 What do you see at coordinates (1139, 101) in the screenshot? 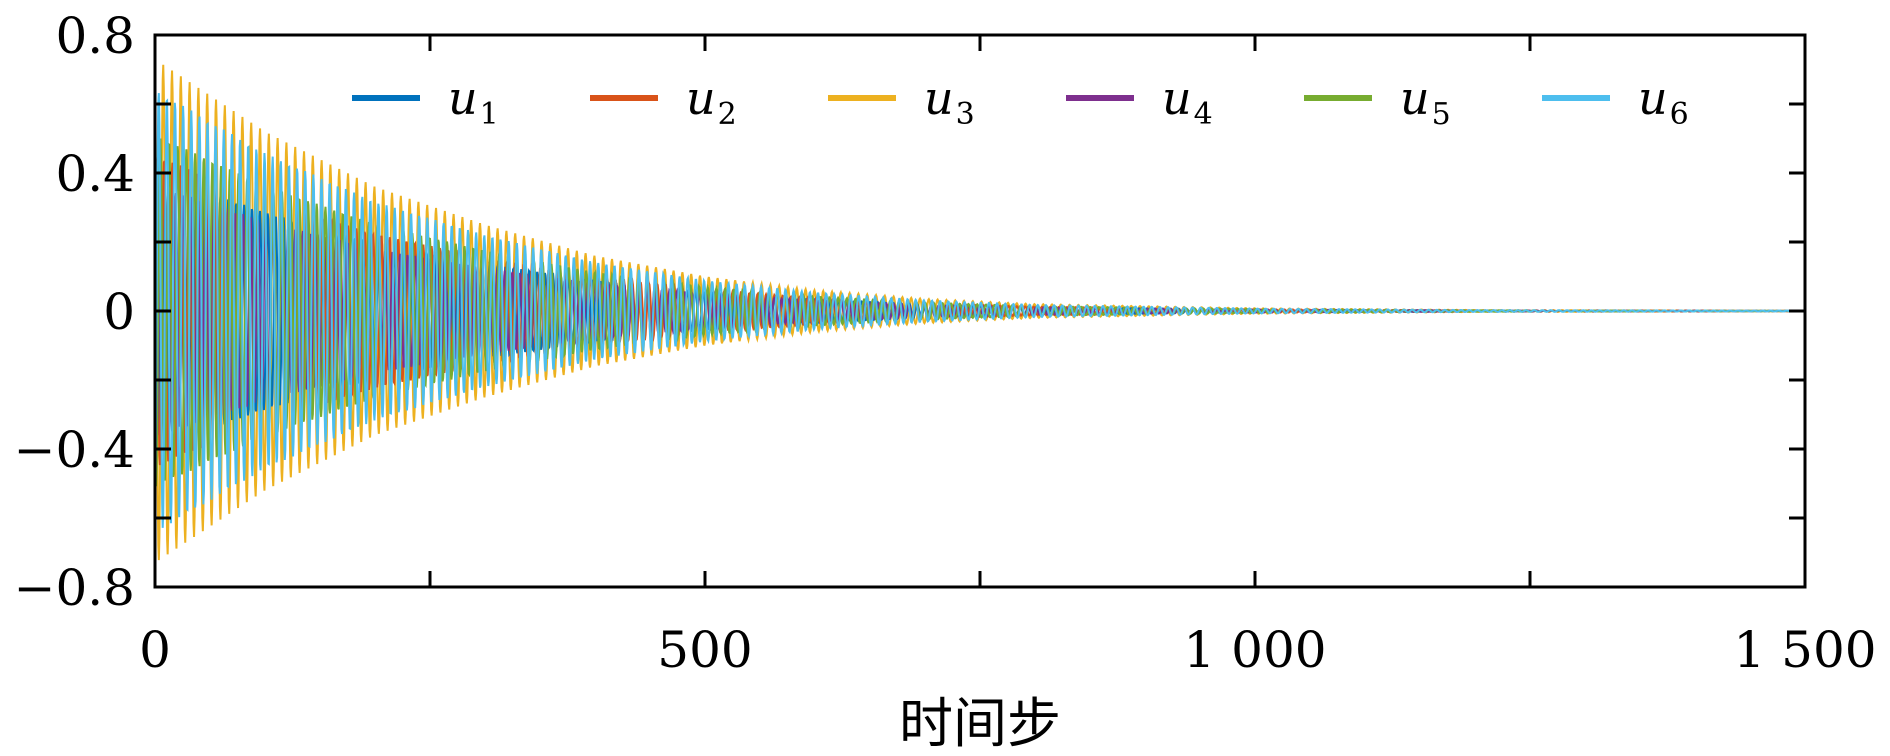
I see `legend-entry-u4: u4` at bounding box center [1139, 101].